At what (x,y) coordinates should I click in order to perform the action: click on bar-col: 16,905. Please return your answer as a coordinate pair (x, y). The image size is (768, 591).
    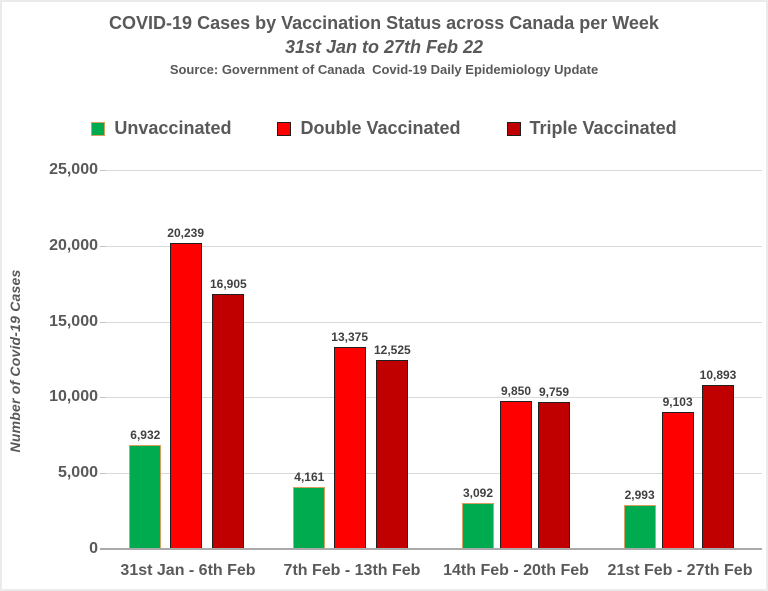
    Looking at the image, I should click on (228, 359).